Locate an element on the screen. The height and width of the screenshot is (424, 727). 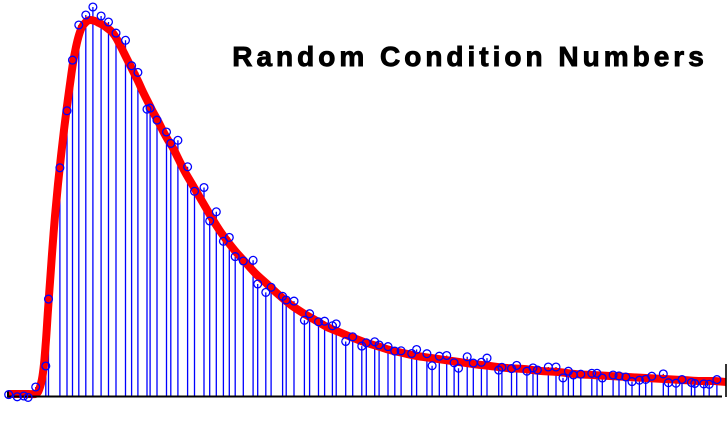
svg-text: Random Condition Numbers is located at coordinates (470, 56).